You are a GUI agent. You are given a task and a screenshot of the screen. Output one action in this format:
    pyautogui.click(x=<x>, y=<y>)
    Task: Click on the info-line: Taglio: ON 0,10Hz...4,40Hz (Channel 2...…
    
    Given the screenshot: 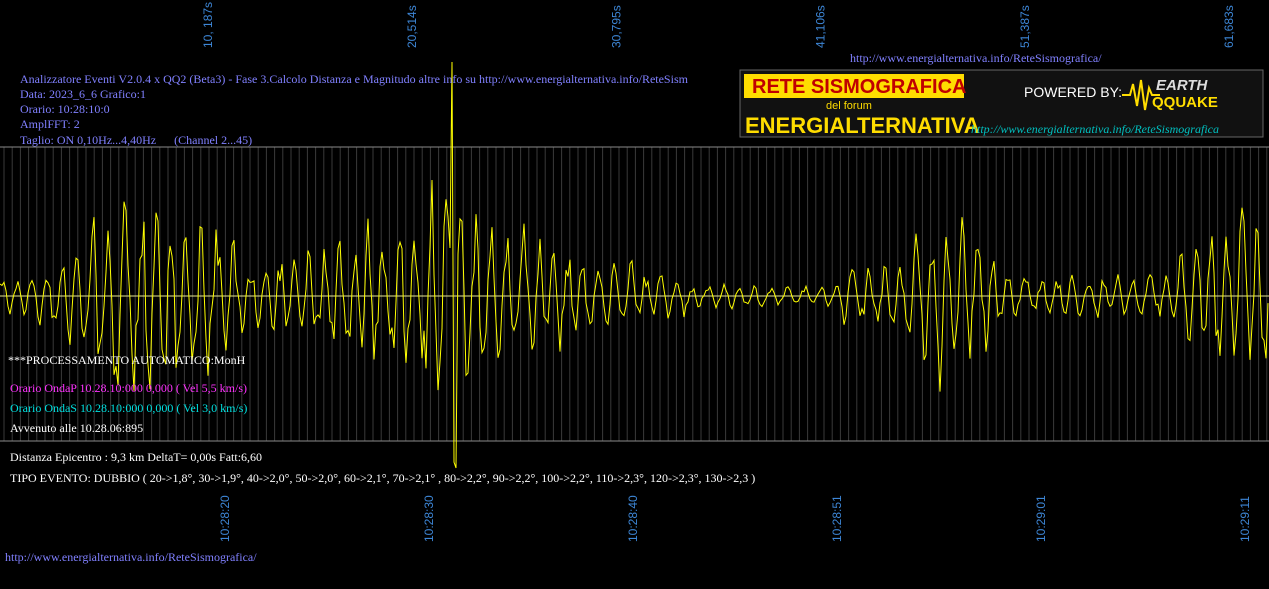 What is the action you would take?
    pyautogui.click(x=136, y=140)
    